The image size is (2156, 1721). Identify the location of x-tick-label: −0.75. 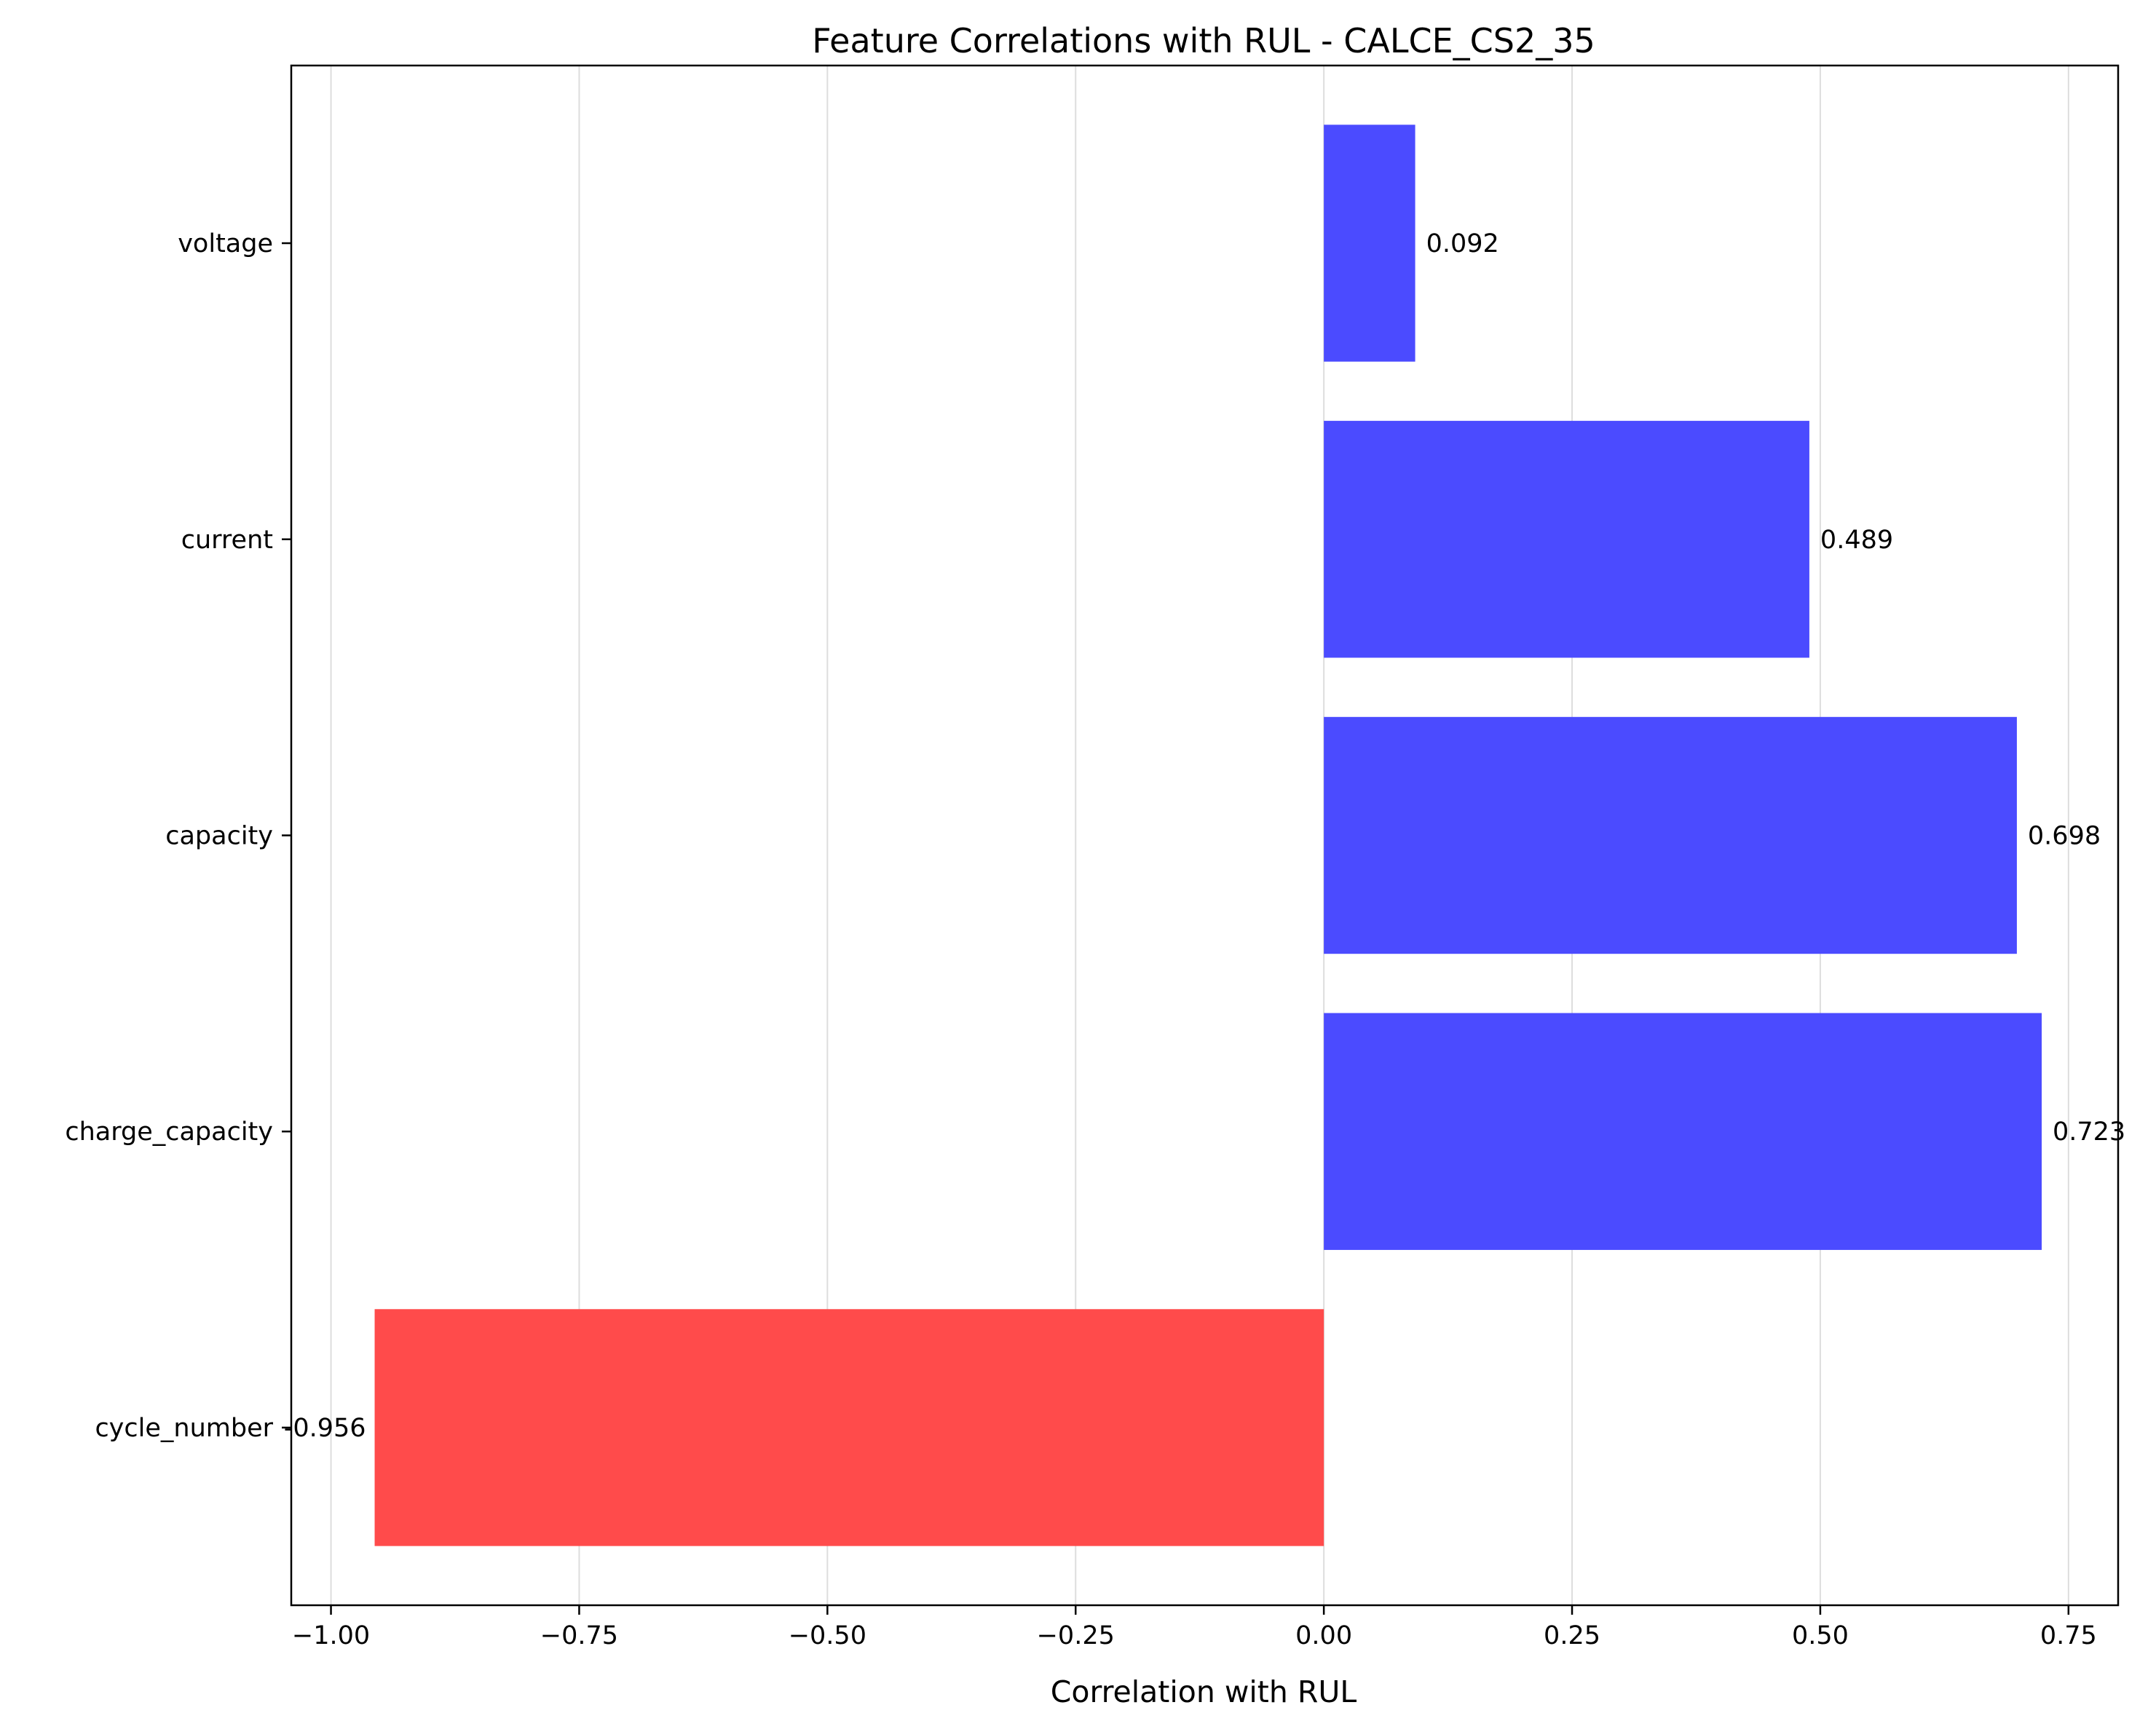
(579, 1635).